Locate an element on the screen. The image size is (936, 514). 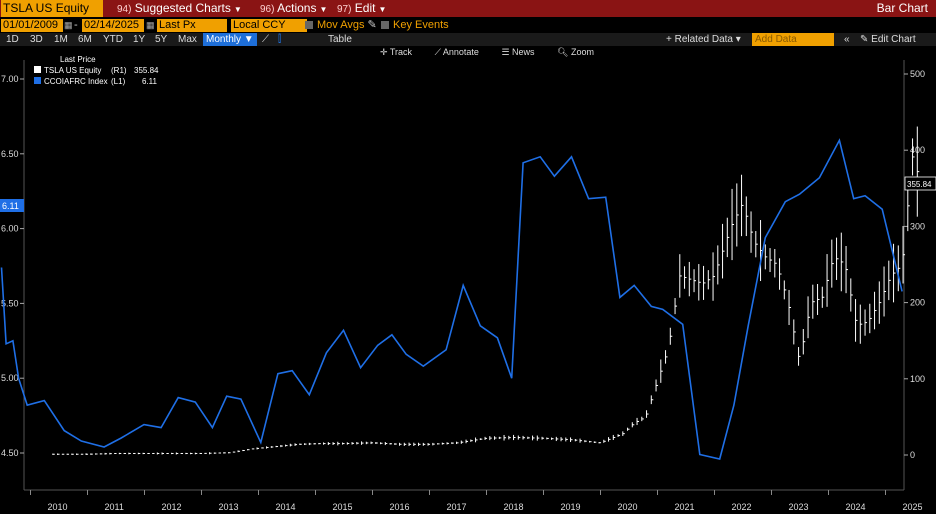
end-date-field: 02/14/2025 is located at coordinates (113, 25).